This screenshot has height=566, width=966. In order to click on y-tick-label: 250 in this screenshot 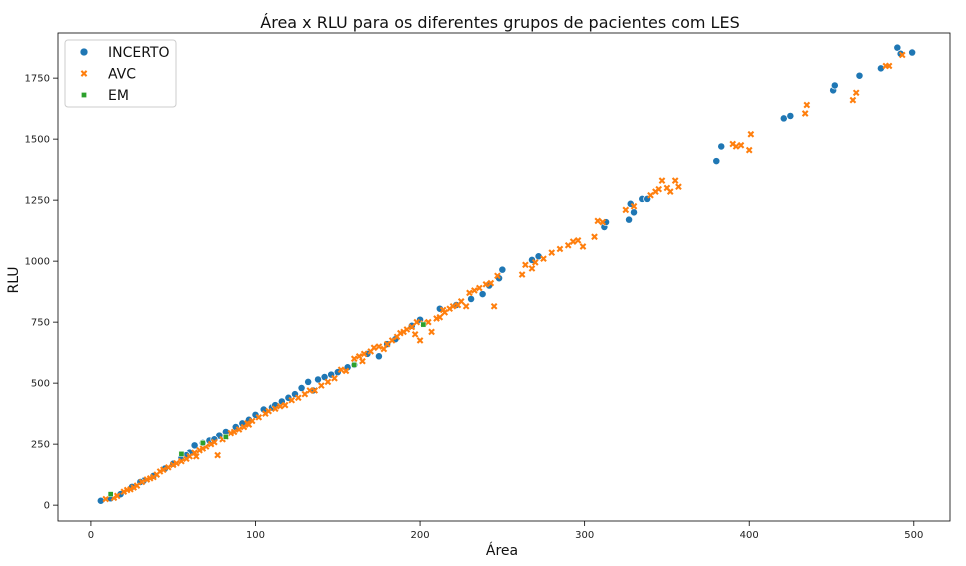, I will do `click(40, 445)`.